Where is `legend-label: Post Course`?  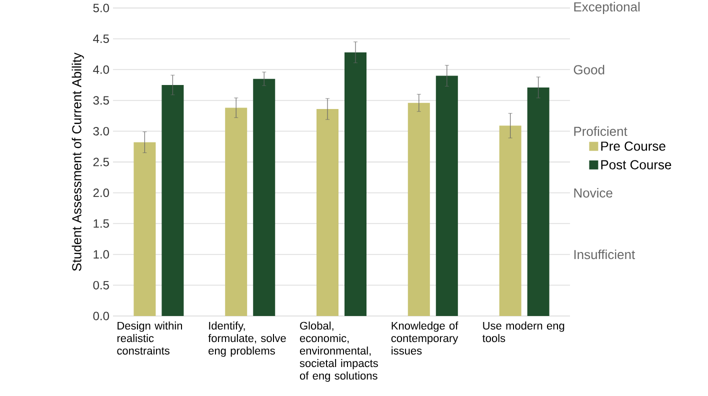 legend-label: Post Course is located at coordinates (636, 165).